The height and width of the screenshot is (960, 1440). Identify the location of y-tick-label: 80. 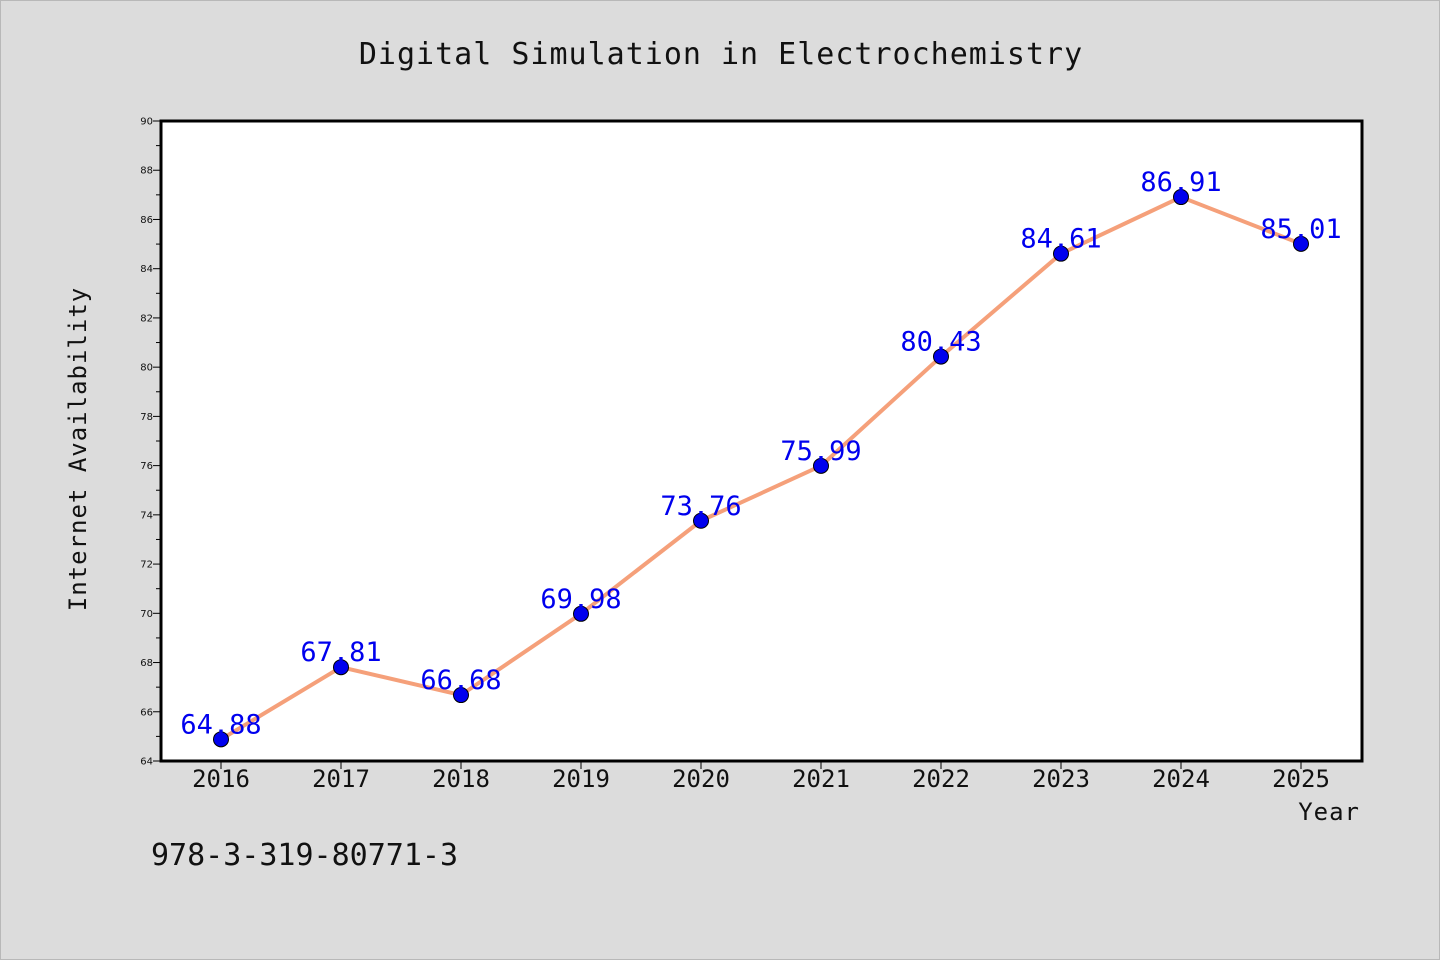
(146, 368).